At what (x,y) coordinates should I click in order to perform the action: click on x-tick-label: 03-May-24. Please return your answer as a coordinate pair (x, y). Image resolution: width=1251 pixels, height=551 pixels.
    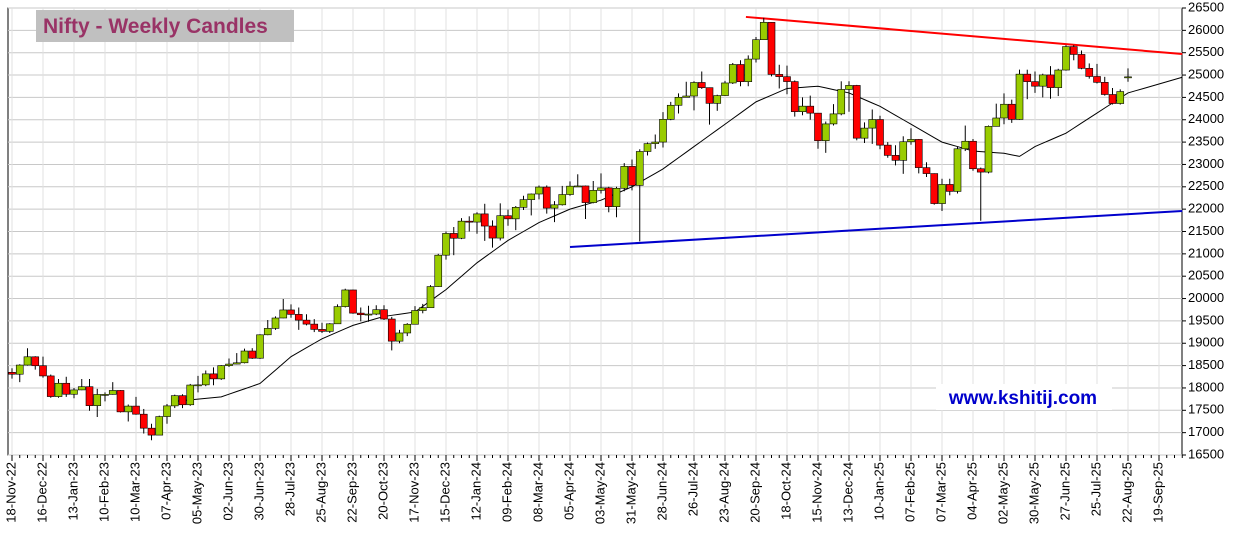
    Looking at the image, I should click on (599, 493).